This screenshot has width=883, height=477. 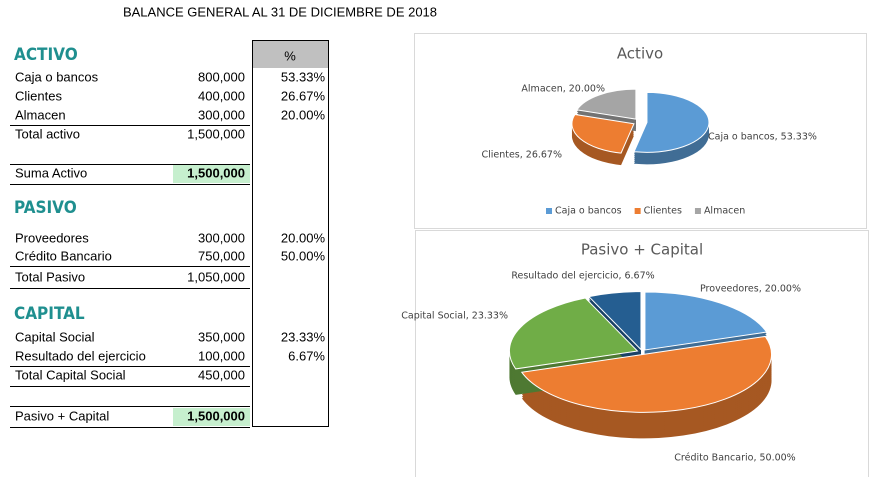 I want to click on legend-entry: Clientes, so click(x=663, y=211).